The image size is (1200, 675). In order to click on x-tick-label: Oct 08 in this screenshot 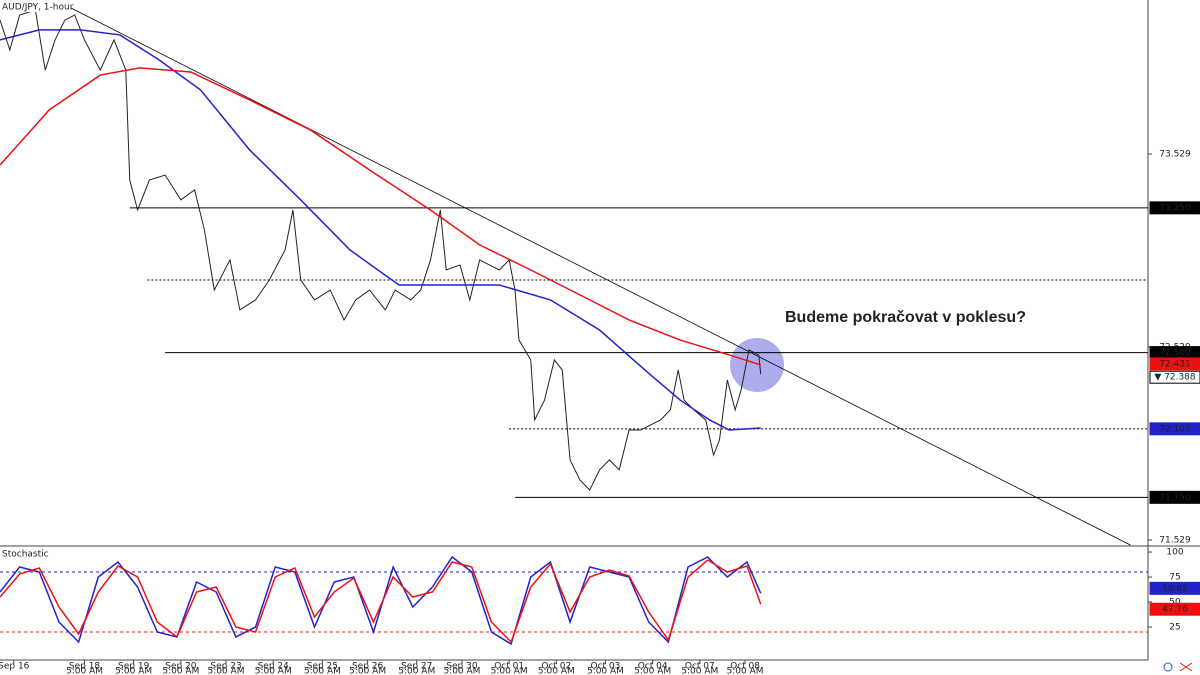, I will do `click(745, 667)`.